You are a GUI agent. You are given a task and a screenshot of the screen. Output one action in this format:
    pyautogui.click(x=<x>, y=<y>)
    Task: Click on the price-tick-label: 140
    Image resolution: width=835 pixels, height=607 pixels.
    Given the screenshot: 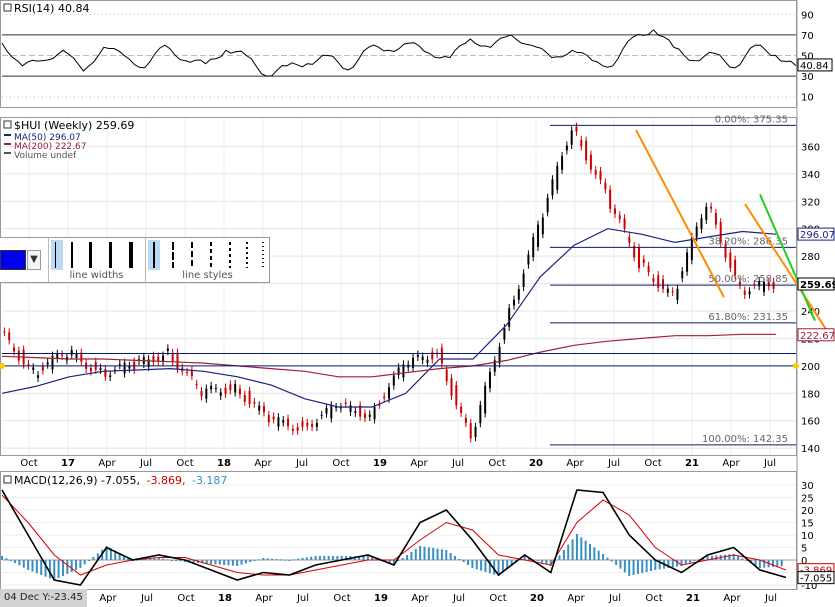 What is the action you would take?
    pyautogui.click(x=810, y=449)
    